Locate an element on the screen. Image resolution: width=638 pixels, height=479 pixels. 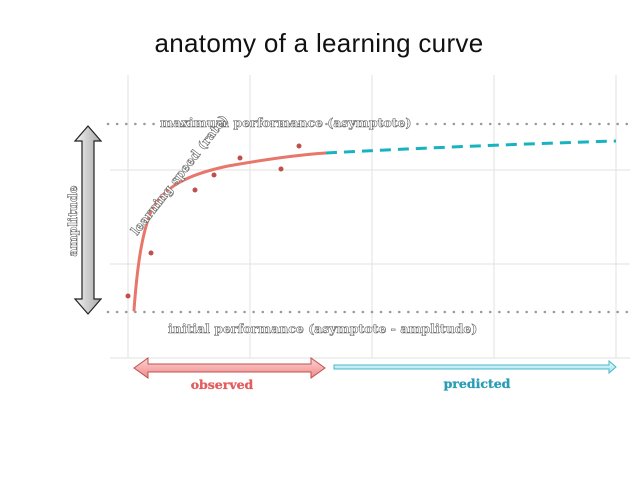
observed-data-points is located at coordinates (213, 221).